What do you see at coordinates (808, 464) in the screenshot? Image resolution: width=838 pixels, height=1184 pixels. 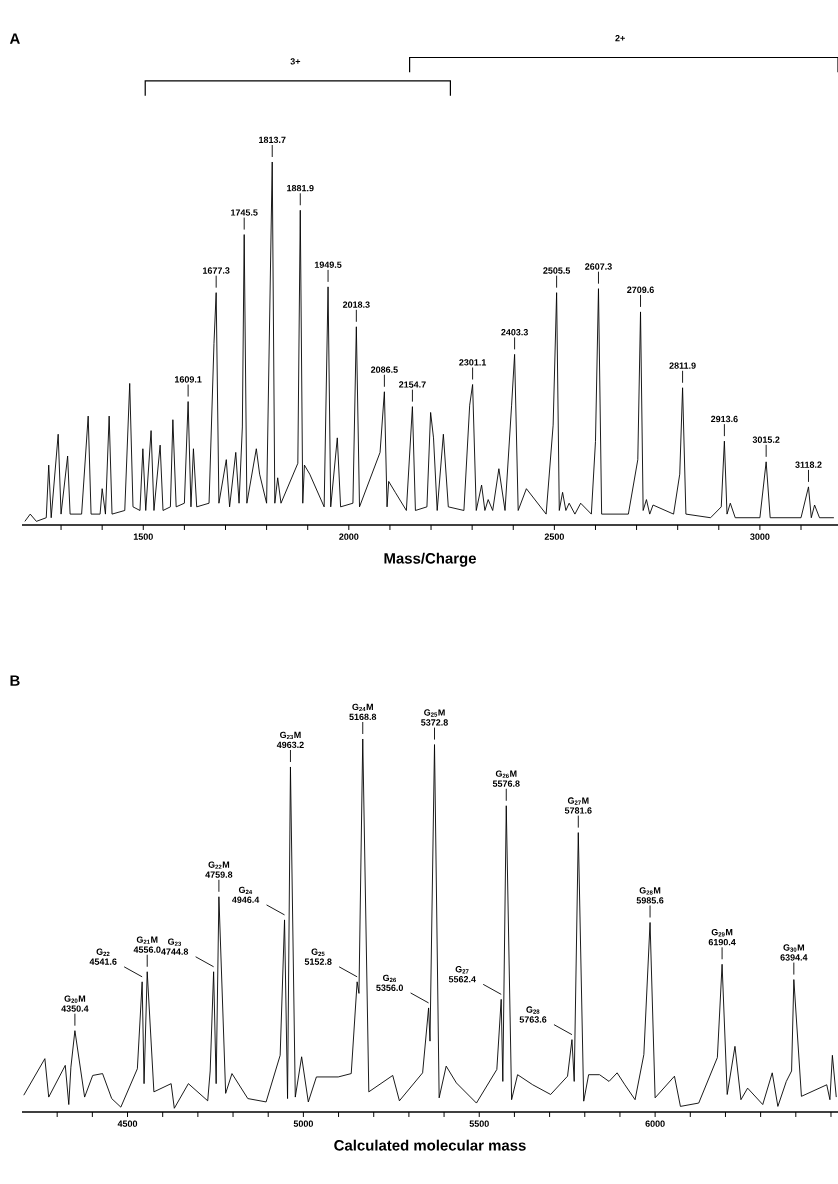 I see `annotation: 3118.2` at bounding box center [808, 464].